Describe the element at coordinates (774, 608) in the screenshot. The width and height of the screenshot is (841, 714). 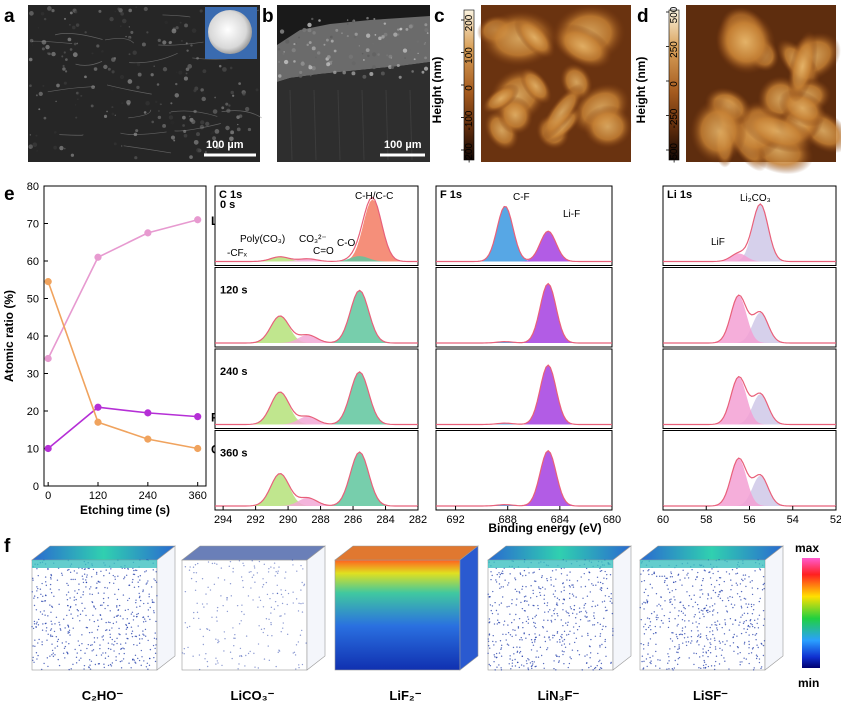
I see `cube-side-face` at that location.